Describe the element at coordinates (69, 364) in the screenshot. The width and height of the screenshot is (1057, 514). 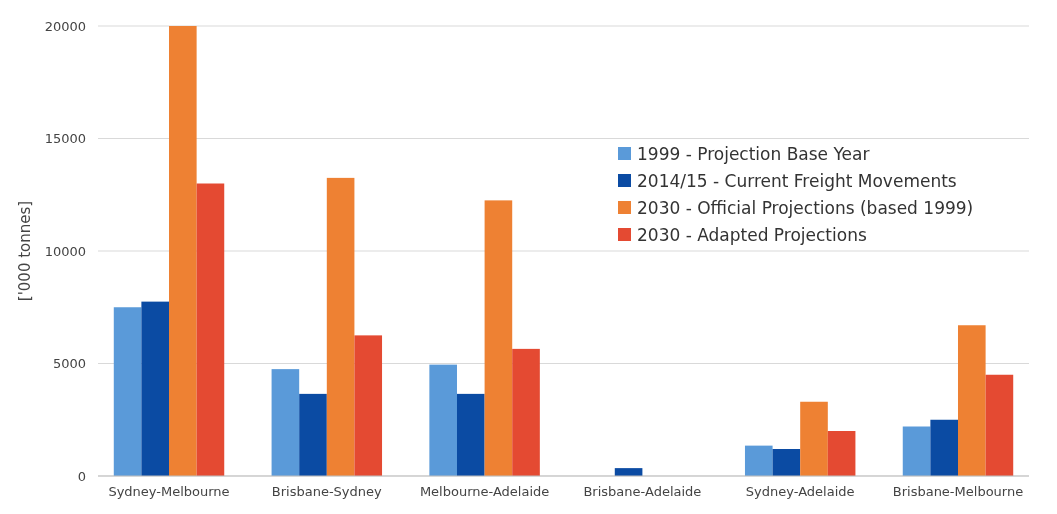
I see `y-tick-label: 5000` at that location.